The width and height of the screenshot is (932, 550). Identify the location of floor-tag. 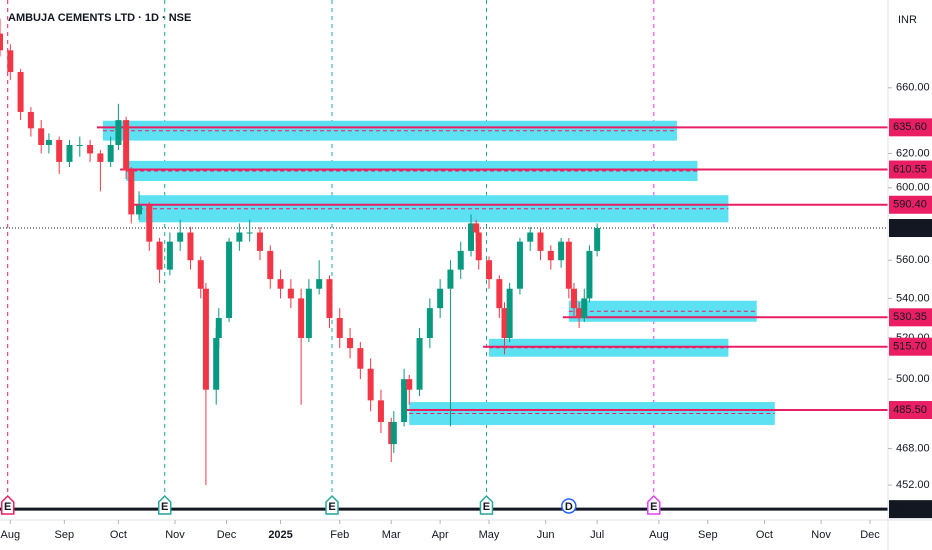
(910, 509).